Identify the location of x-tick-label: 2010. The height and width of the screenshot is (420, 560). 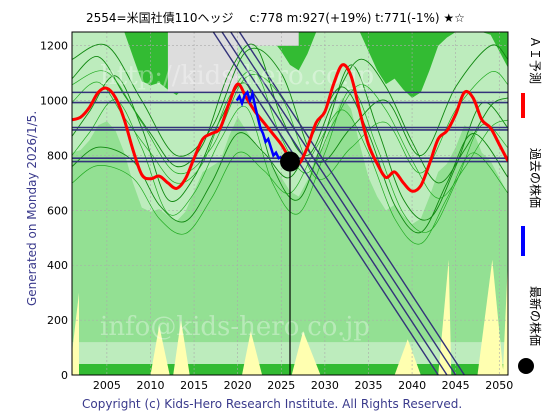
(150, 385).